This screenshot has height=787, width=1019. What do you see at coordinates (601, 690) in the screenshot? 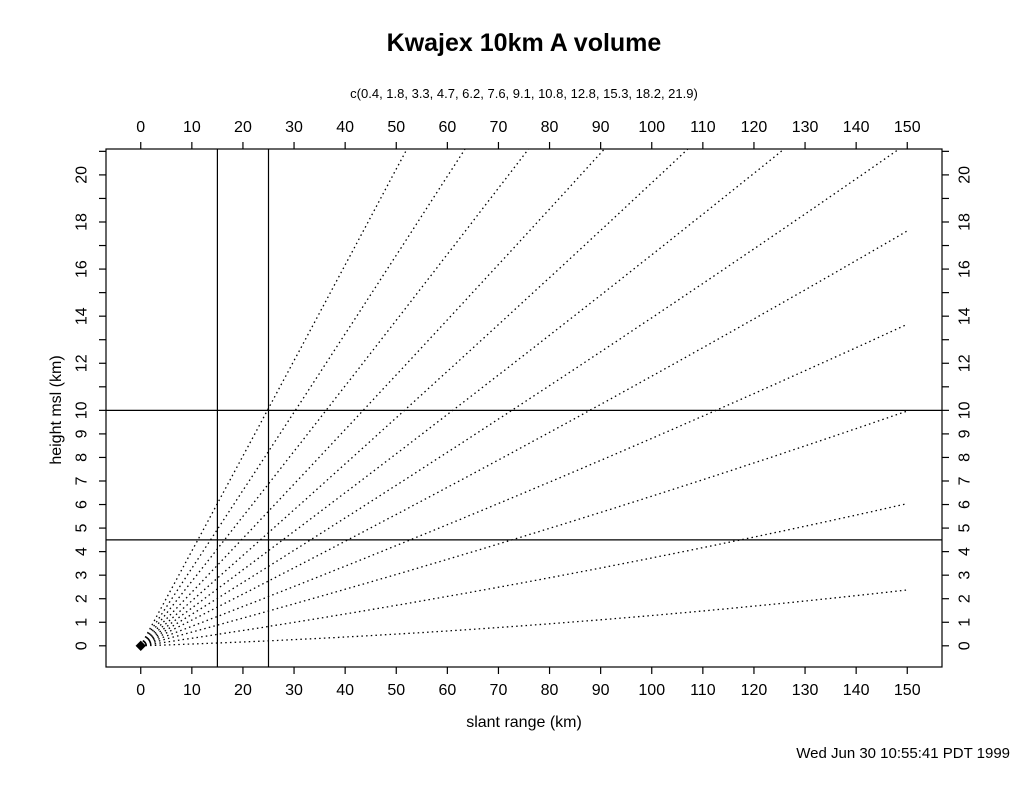
I see `x-tick-label-bottom: 90` at bounding box center [601, 690].